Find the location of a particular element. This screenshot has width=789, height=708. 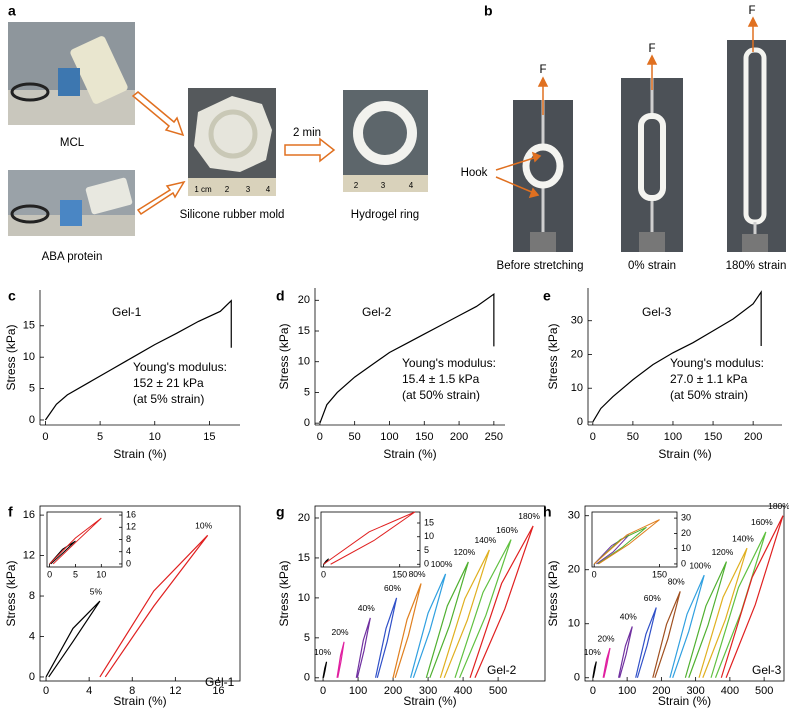

series-label: 180% is located at coordinates (529, 516).